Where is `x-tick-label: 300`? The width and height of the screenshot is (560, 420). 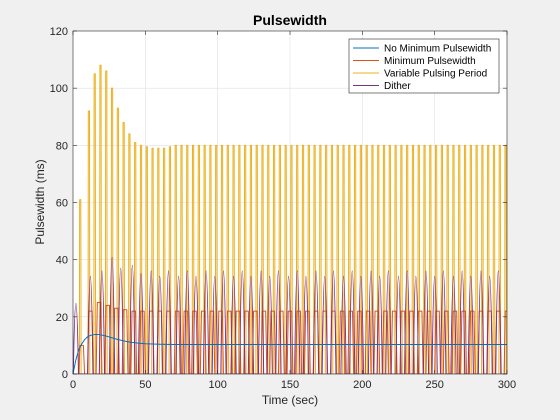
x-tick-label: 300 is located at coordinates (507, 385).